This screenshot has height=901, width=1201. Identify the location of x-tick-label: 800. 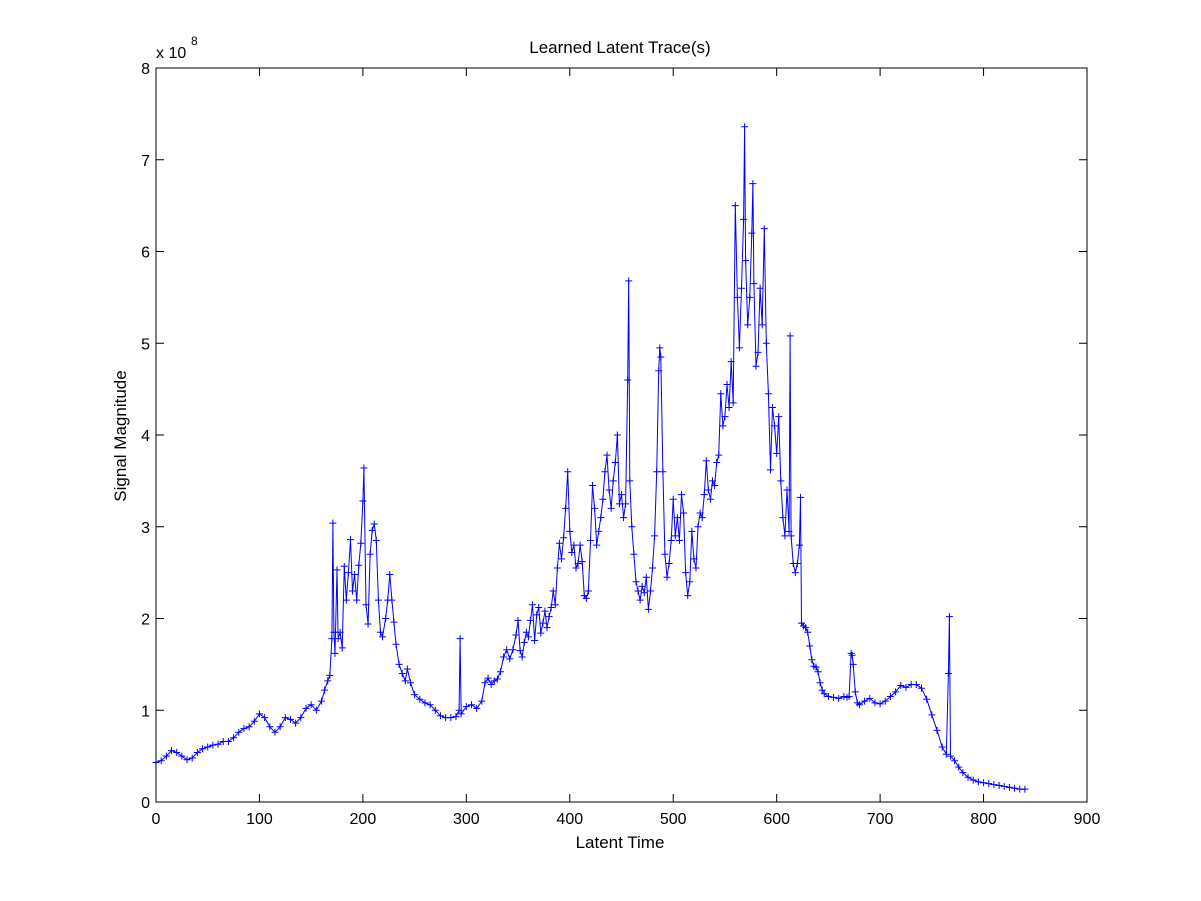
(983, 819).